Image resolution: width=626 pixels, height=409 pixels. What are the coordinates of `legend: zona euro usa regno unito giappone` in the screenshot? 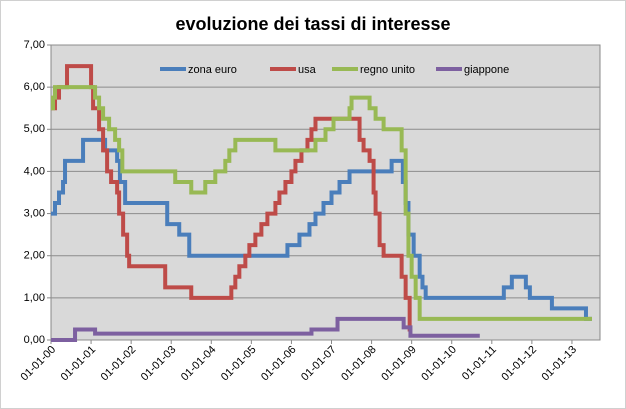 It's located at (334, 70).